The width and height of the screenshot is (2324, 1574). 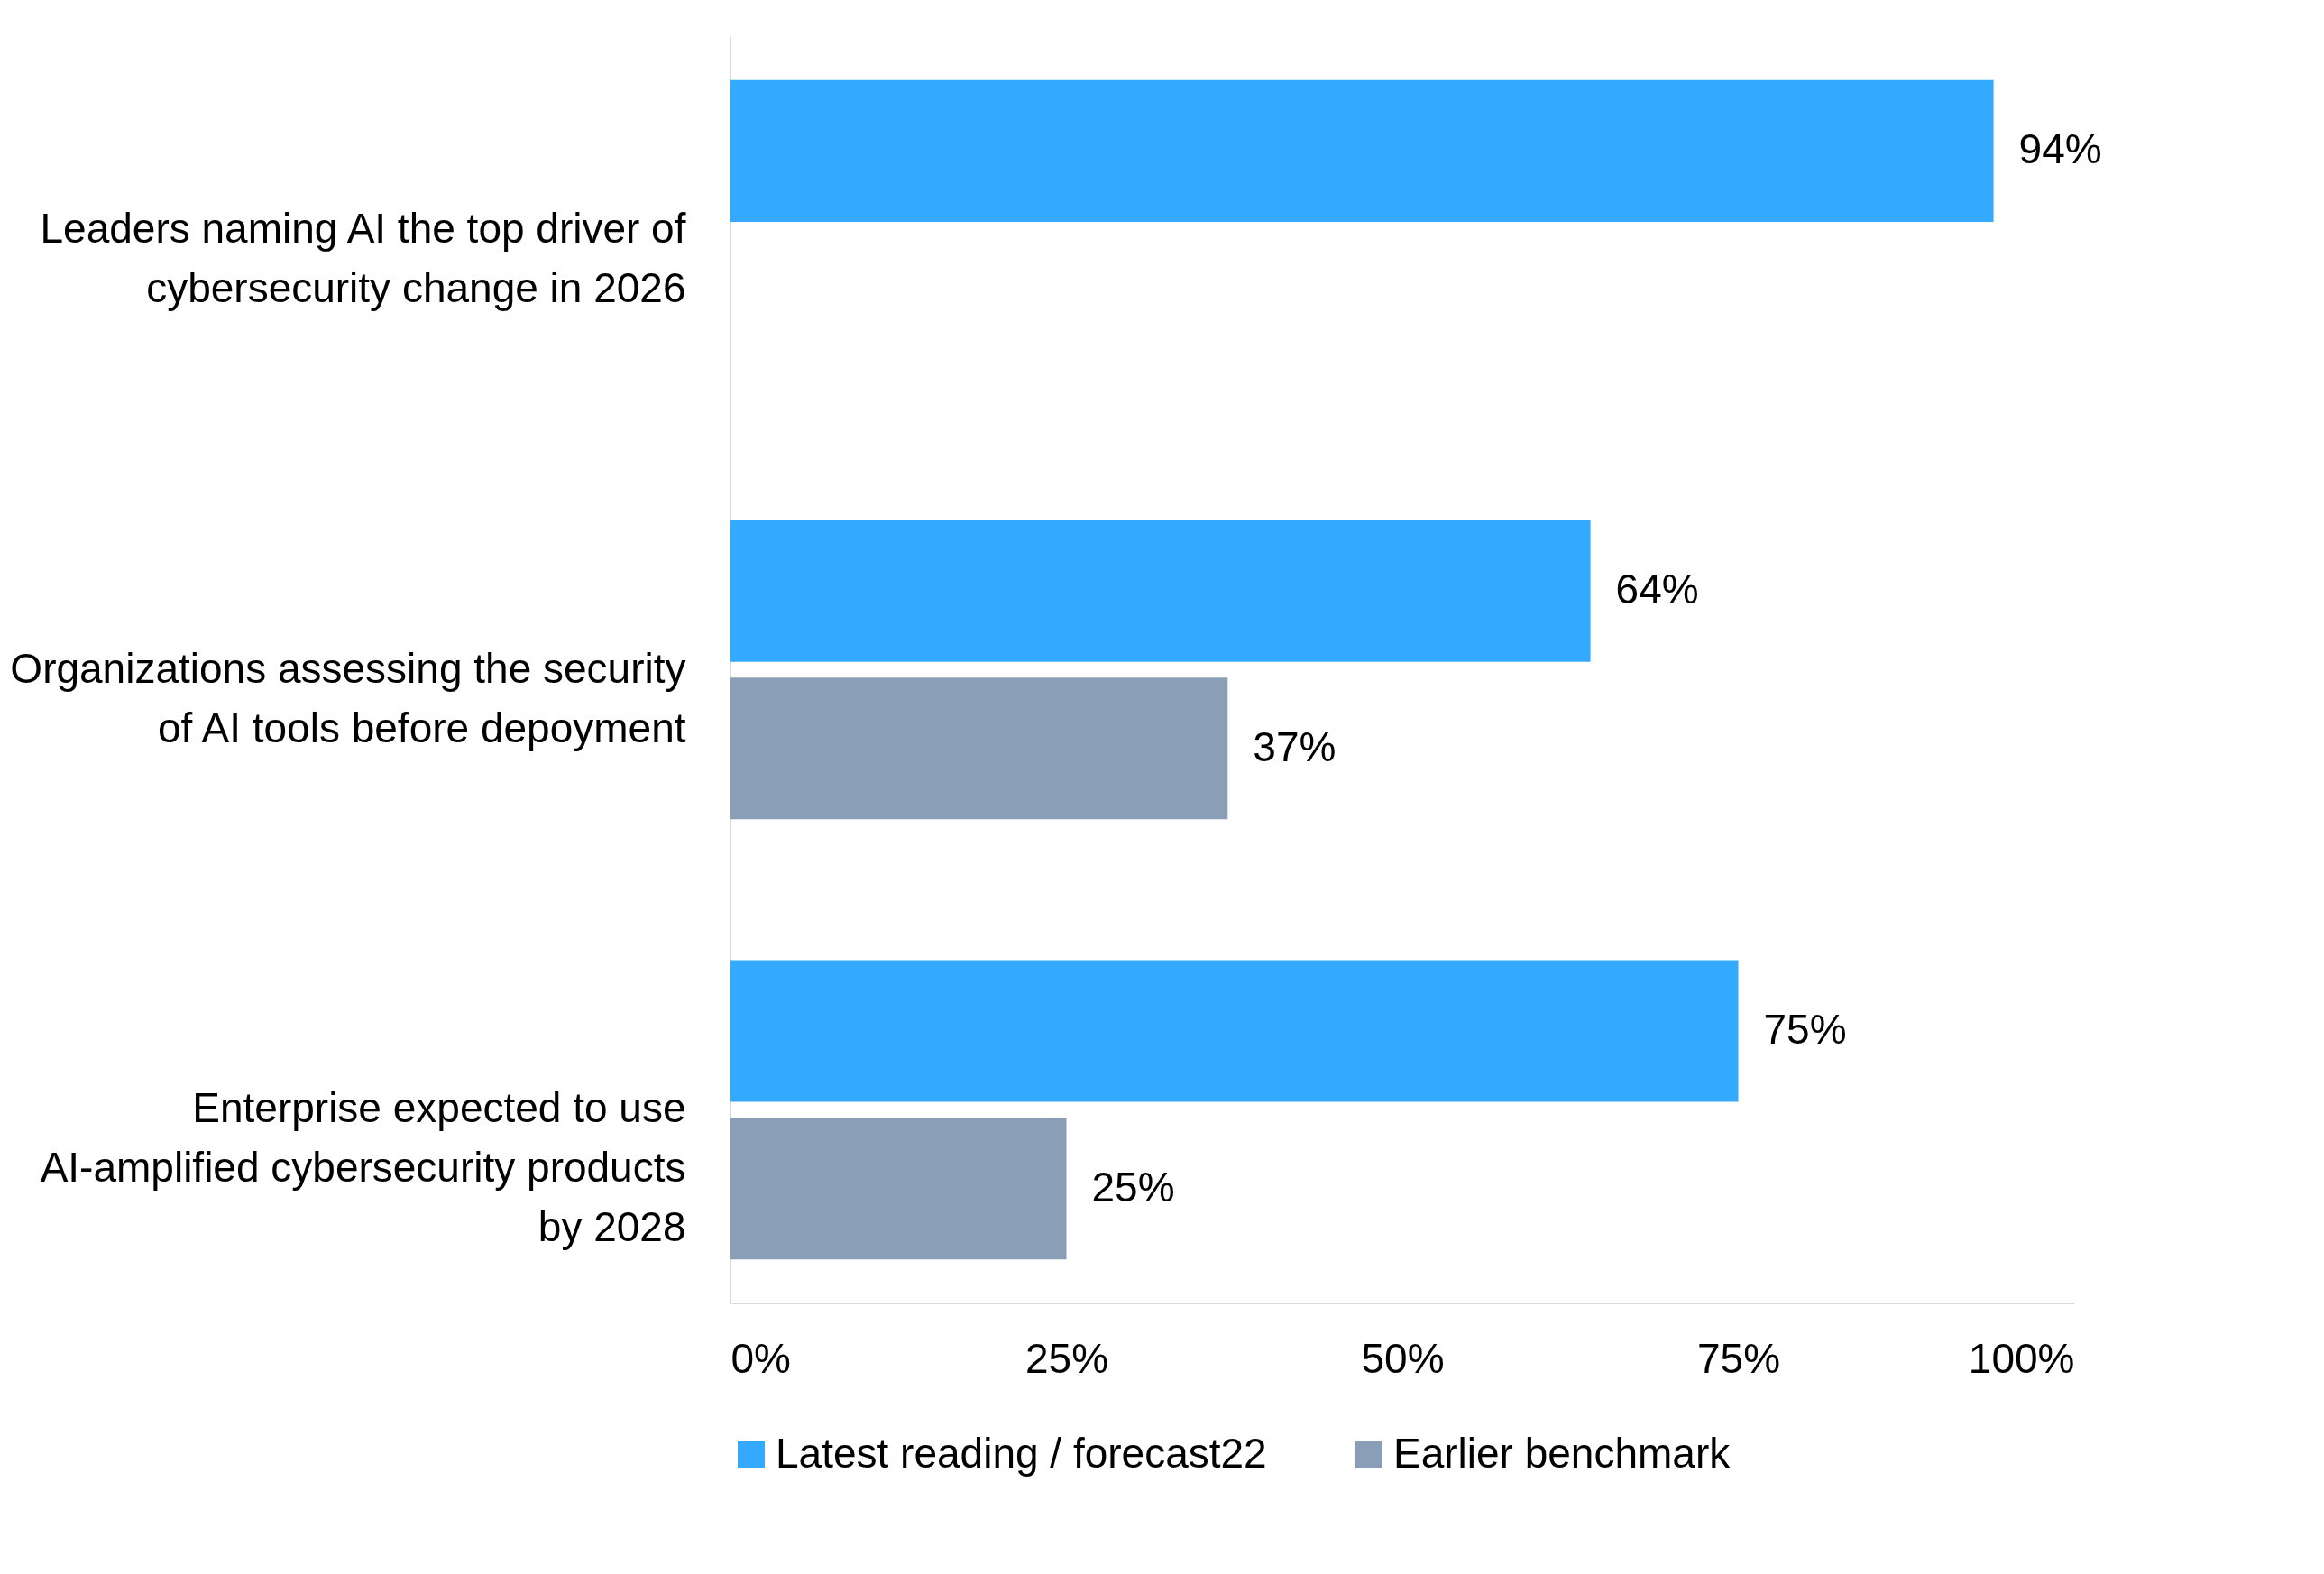 What do you see at coordinates (760, 1358) in the screenshot?
I see `x-tick-label: 0%` at bounding box center [760, 1358].